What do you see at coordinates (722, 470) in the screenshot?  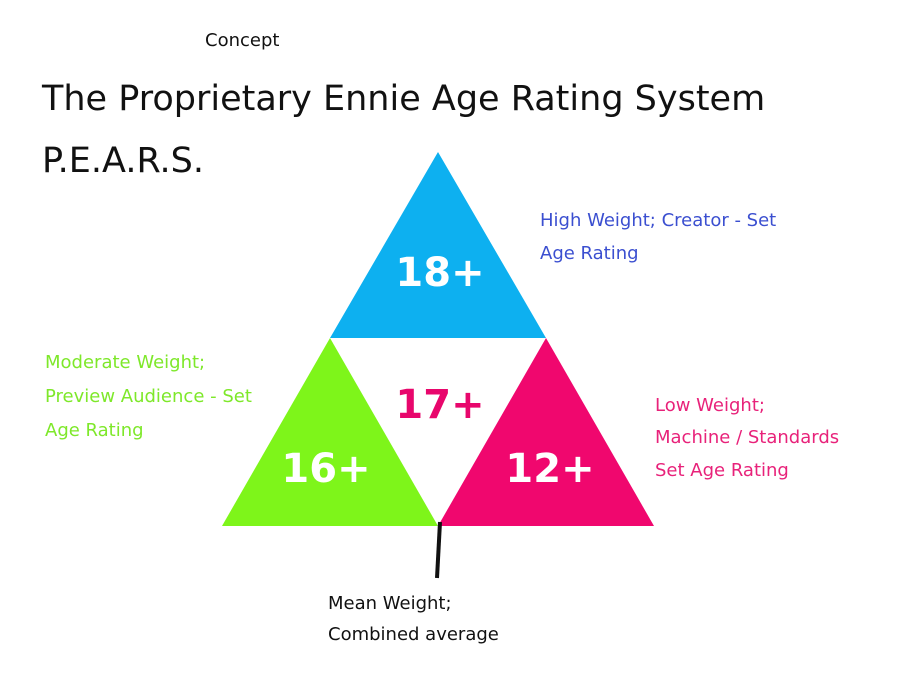 I see `annotation: Set Age Rating` at bounding box center [722, 470].